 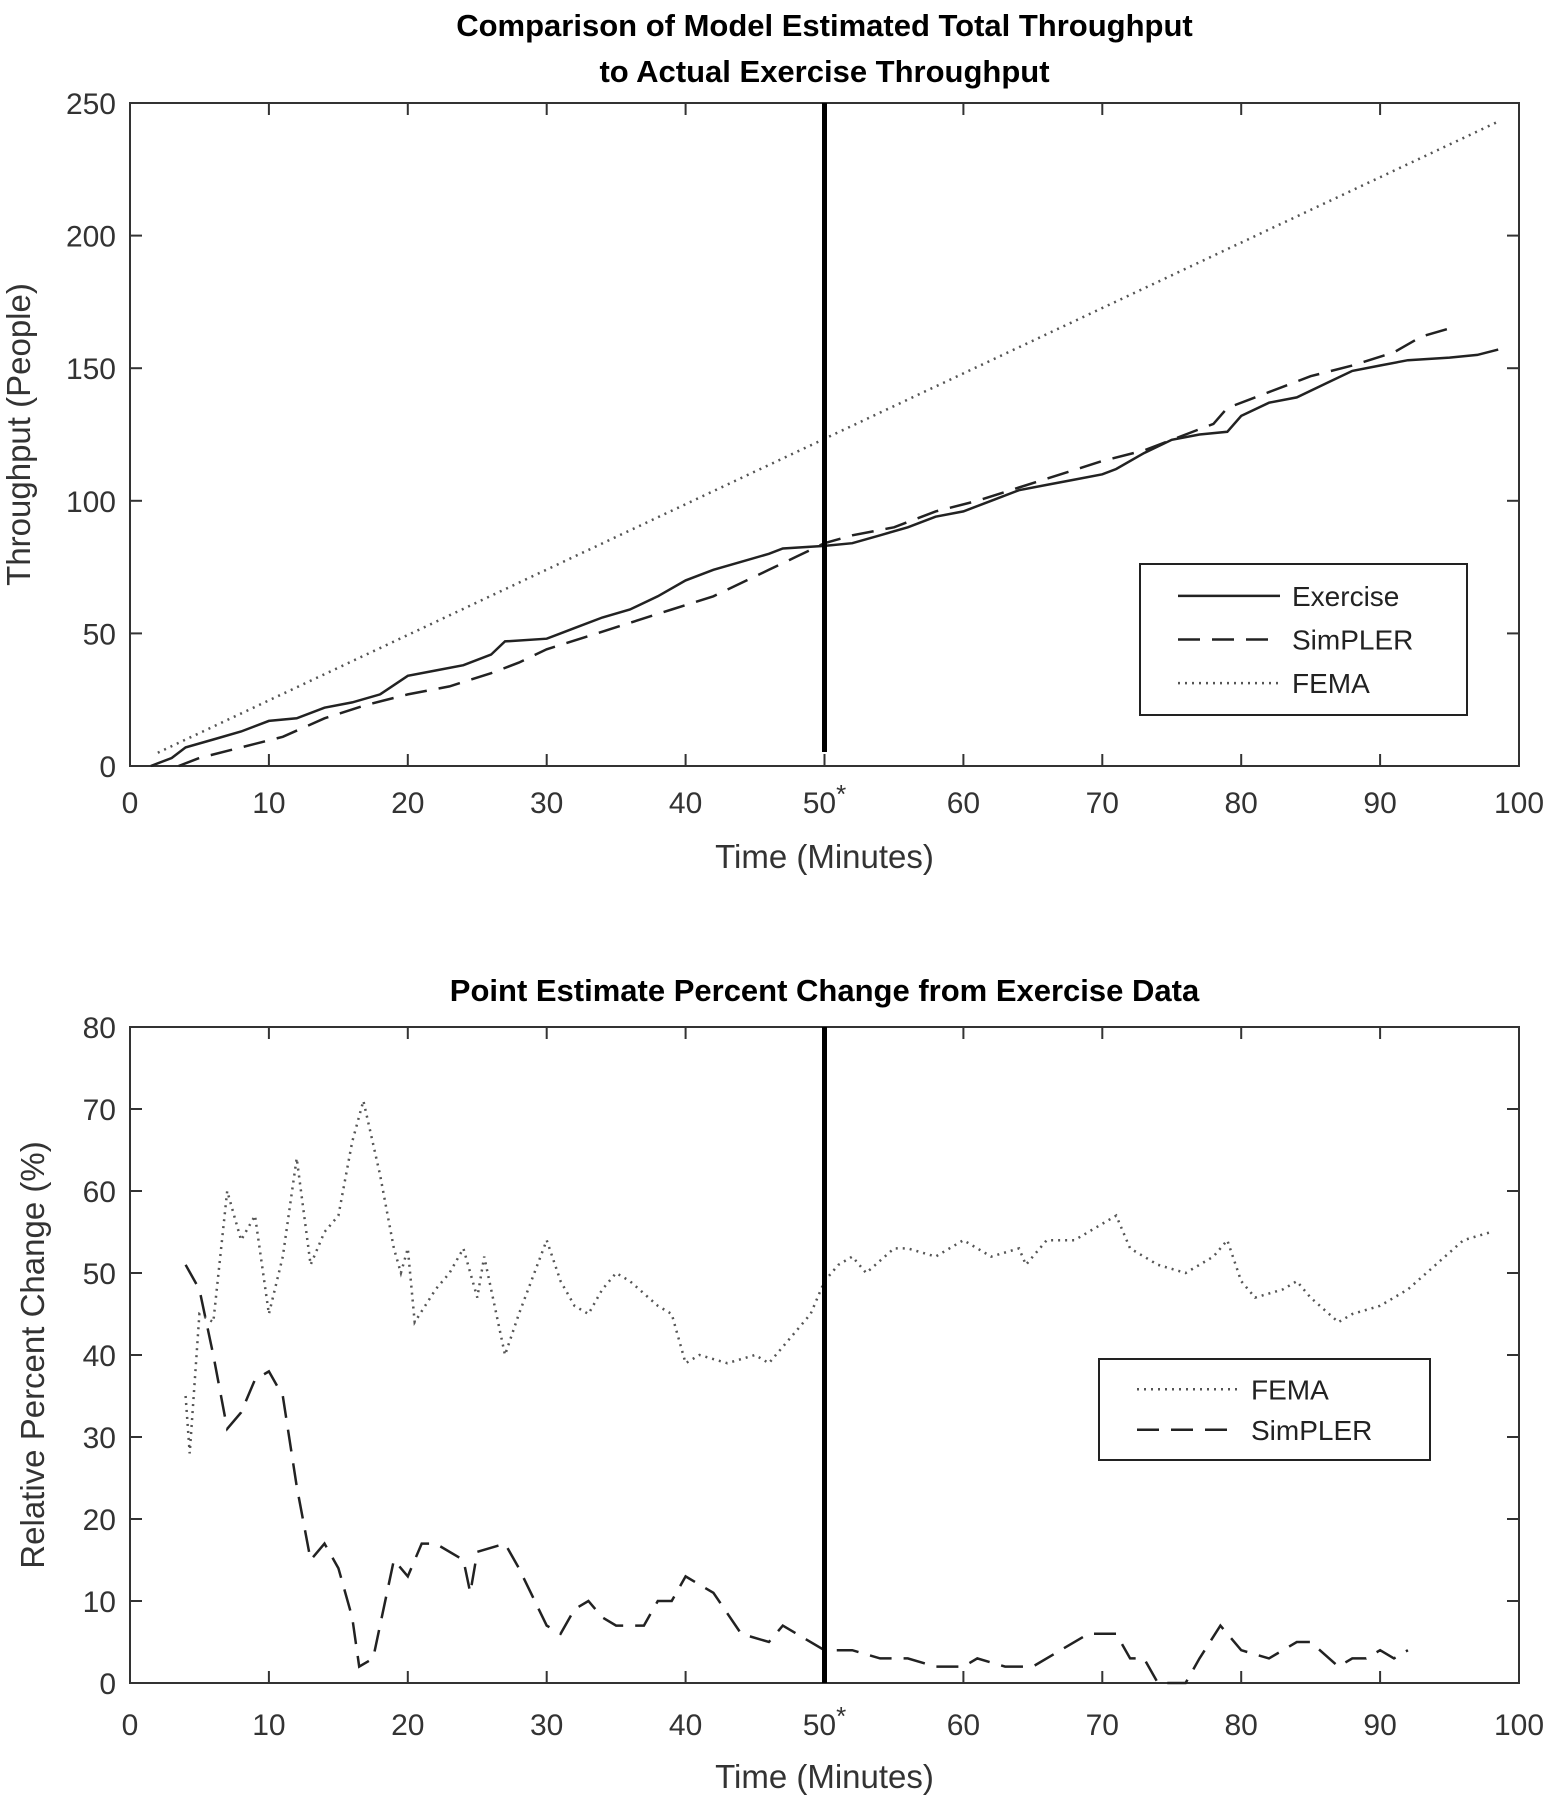 What do you see at coordinates (91, 104) in the screenshot?
I see `y-tick-label: 250` at bounding box center [91, 104].